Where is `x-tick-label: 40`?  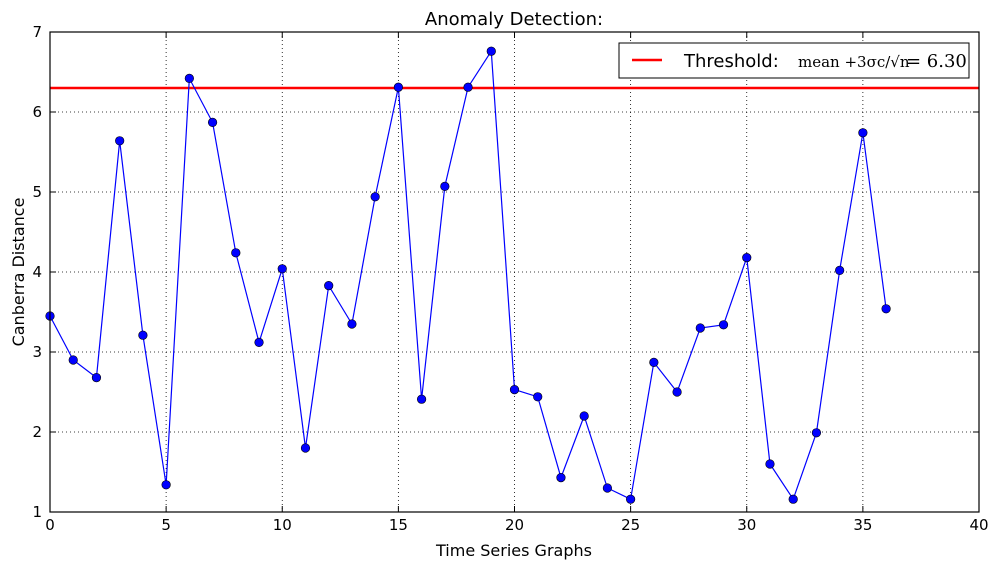
x-tick-label: 40 is located at coordinates (978, 525).